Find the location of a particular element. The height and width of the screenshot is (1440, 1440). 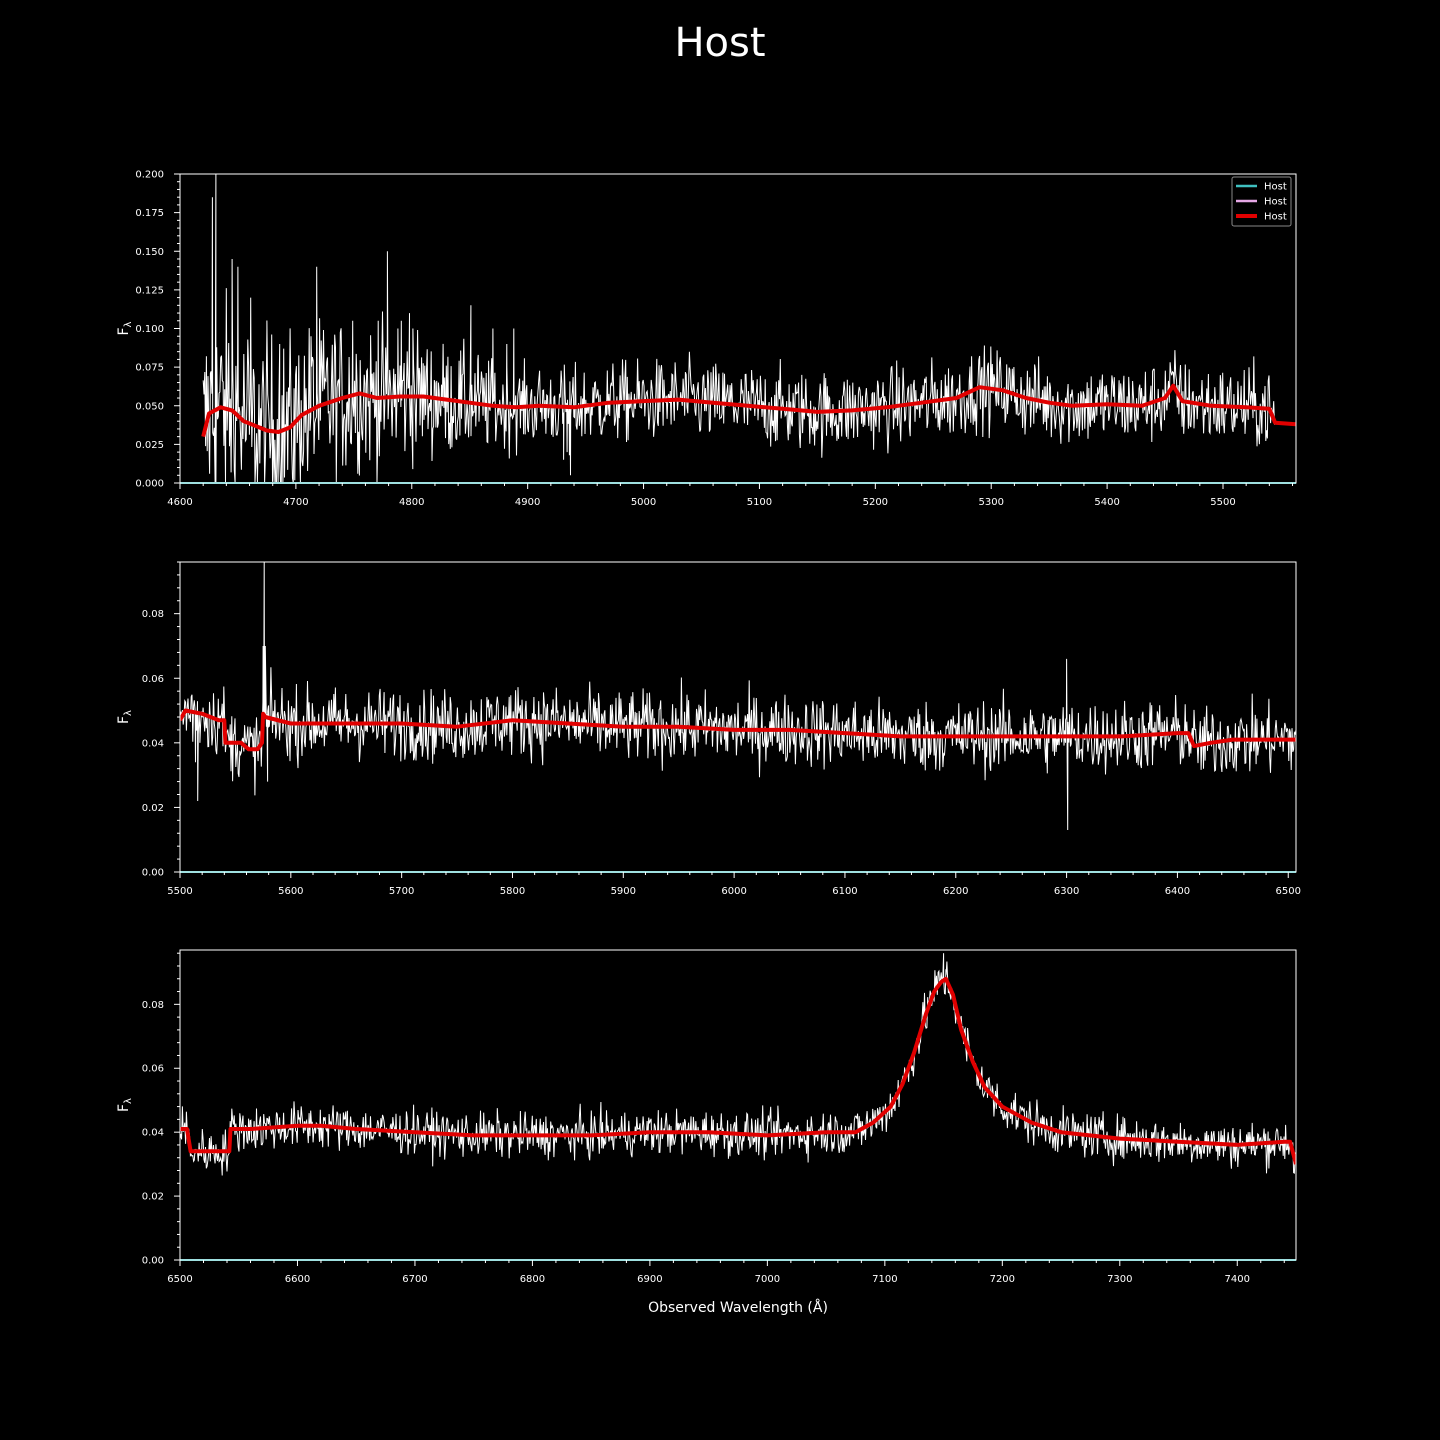

y-tick-label: 0.050 is located at coordinates (149, 406).